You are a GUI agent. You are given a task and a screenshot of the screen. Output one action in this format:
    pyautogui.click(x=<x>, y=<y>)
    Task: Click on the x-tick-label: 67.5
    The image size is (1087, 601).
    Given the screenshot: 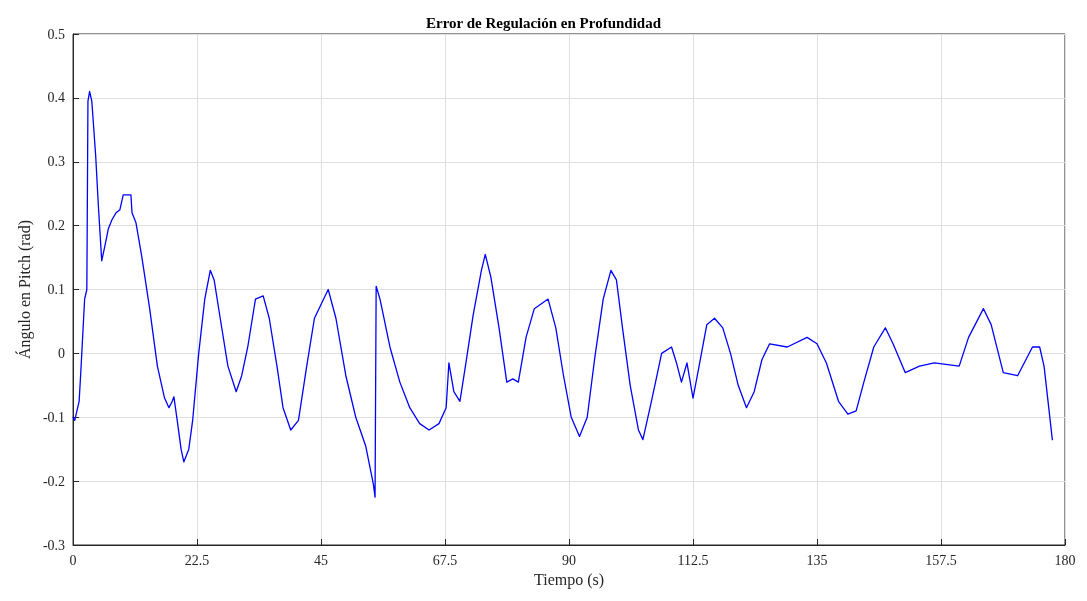 What is the action you would take?
    pyautogui.click(x=445, y=560)
    